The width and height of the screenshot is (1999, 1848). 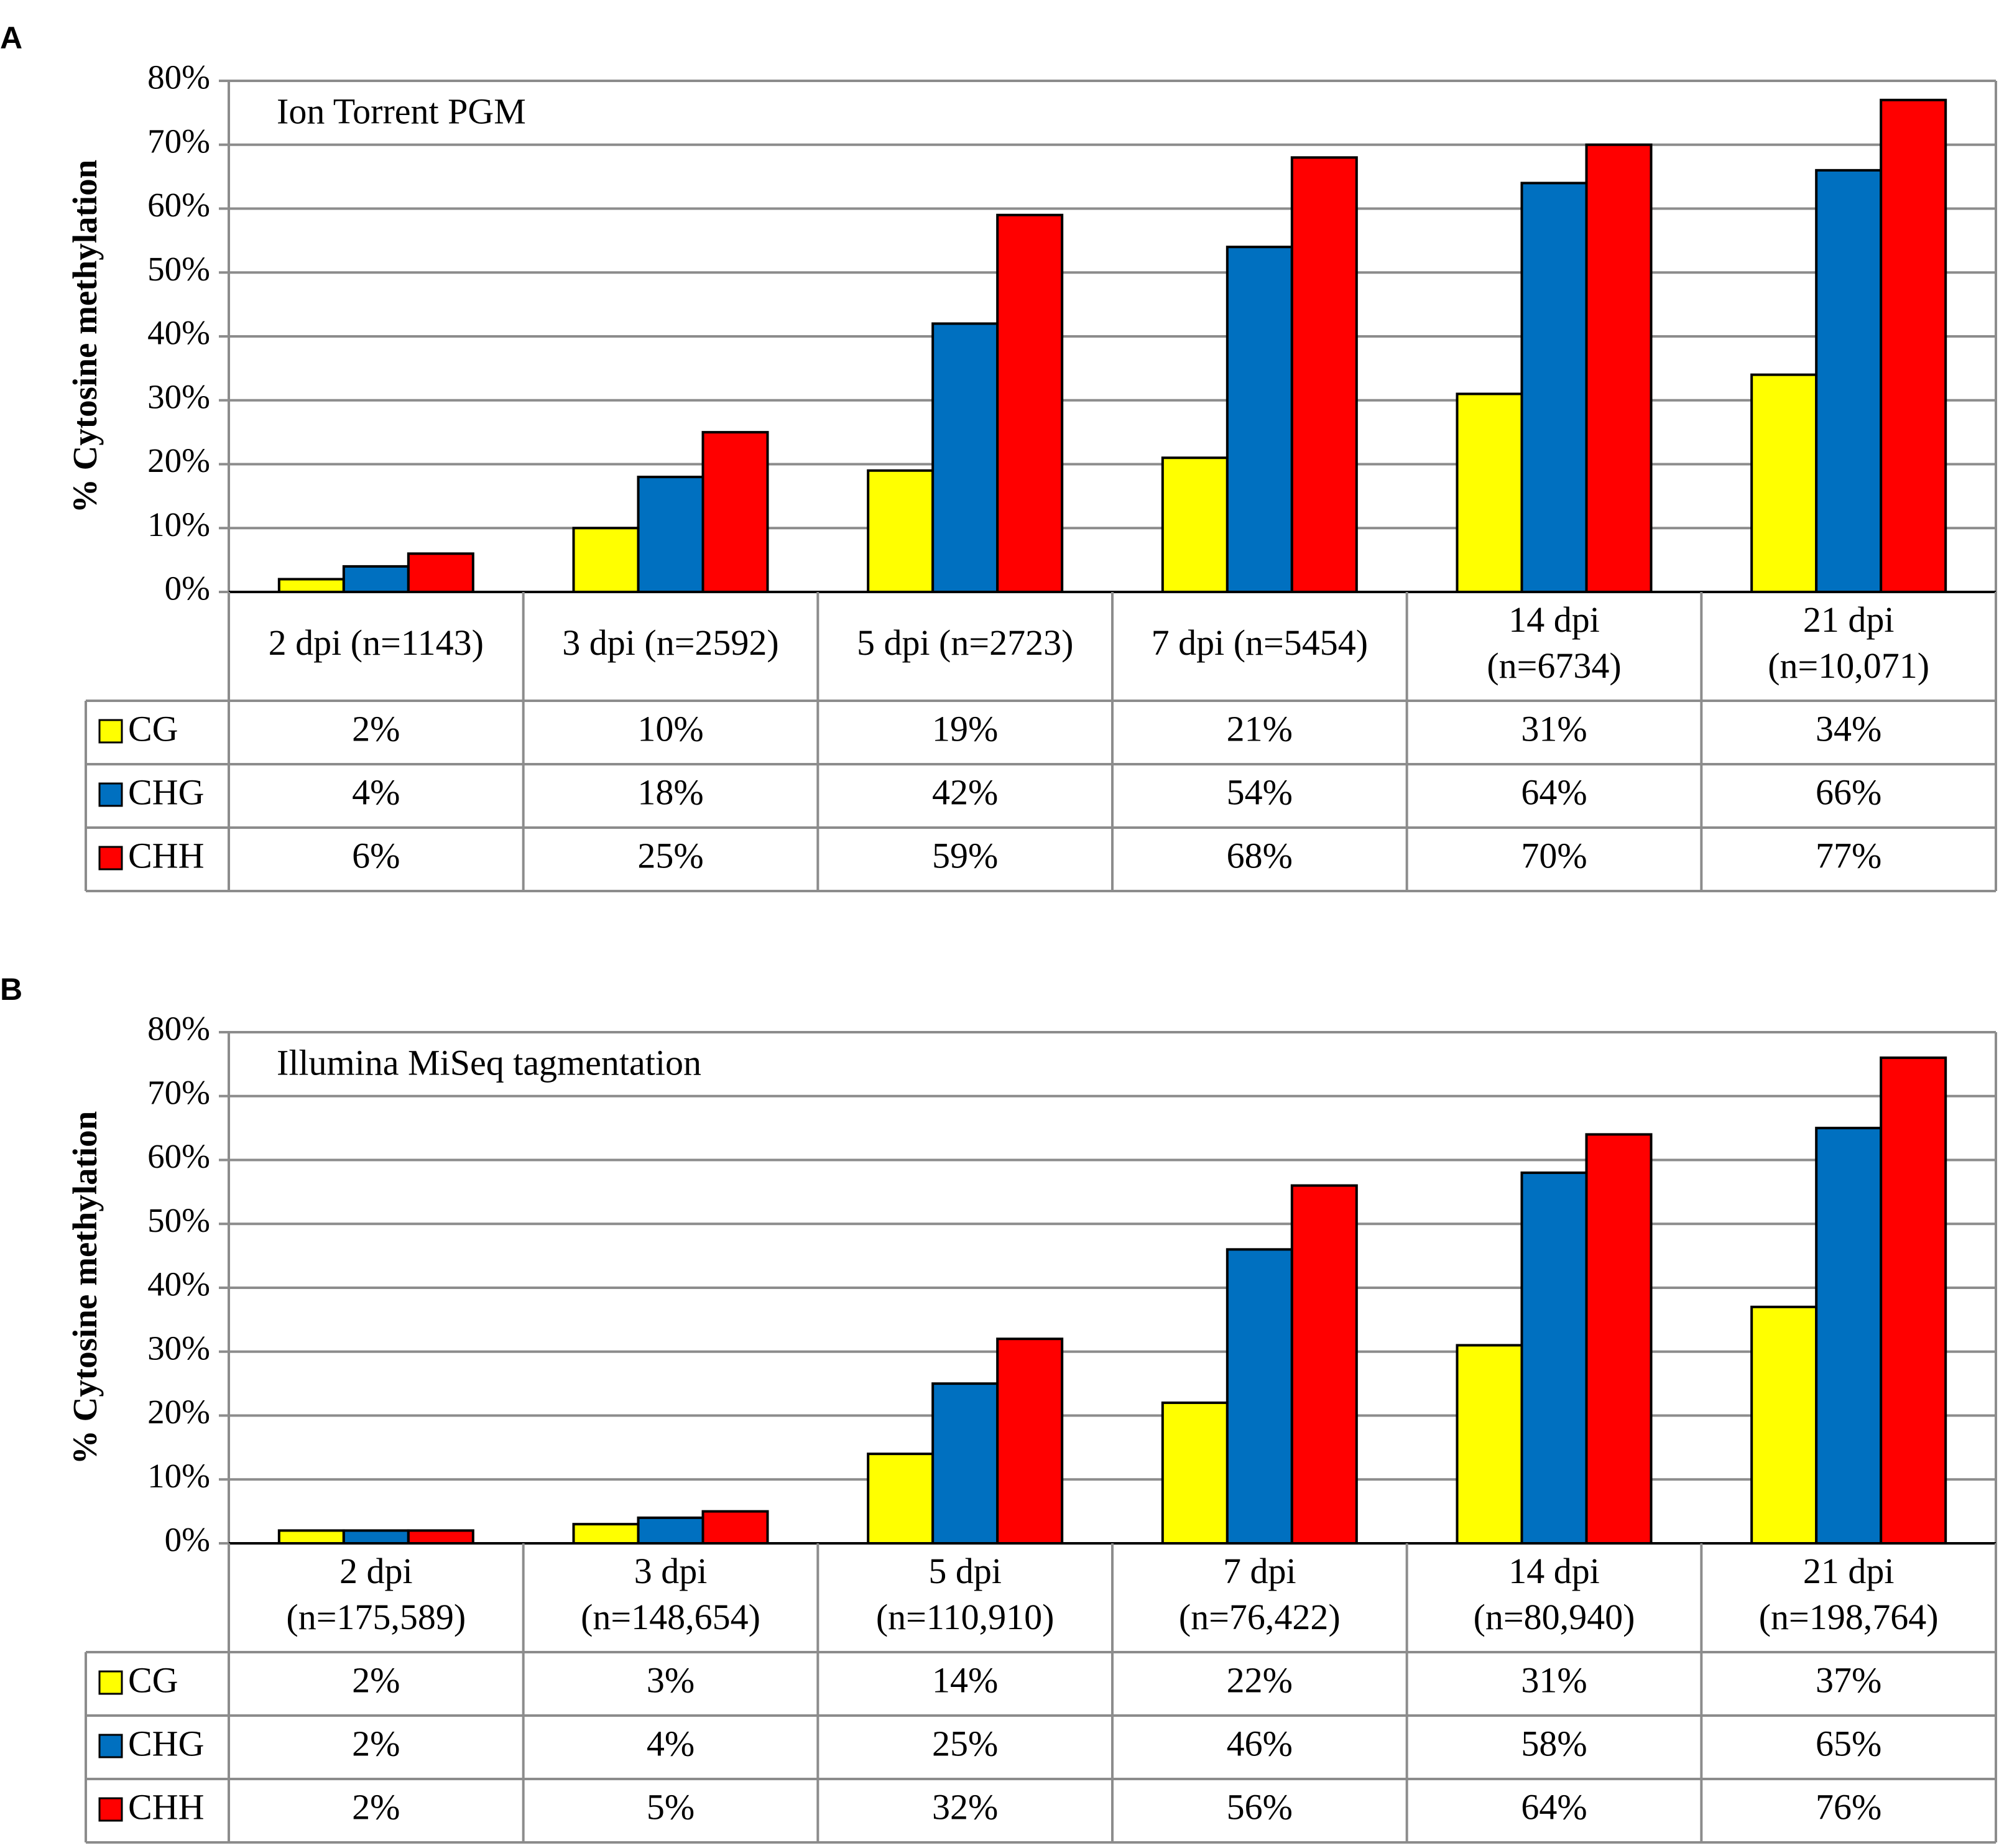 I want to click on table-cell-chh: 2%, so click(x=376, y=1806).